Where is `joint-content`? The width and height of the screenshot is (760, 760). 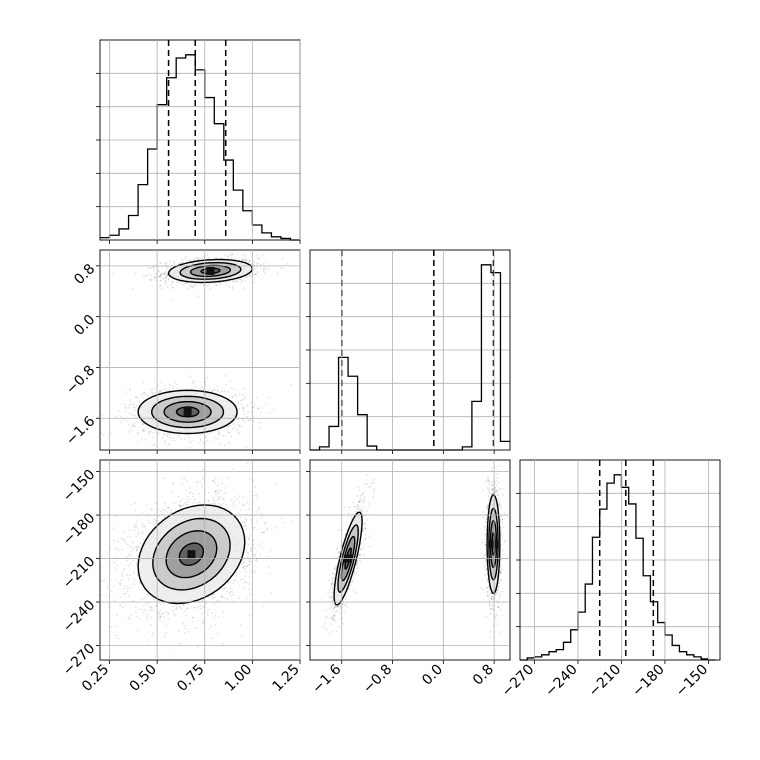 joint-content is located at coordinates (193, 350).